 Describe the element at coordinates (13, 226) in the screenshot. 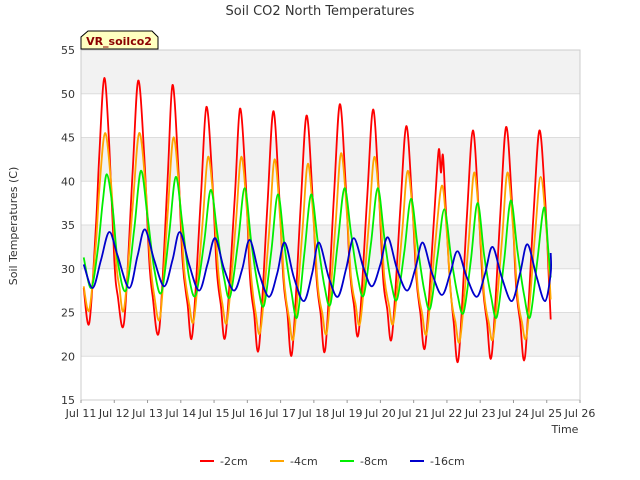

I see `y-axis-label: Soil Temperatures (C)` at that location.